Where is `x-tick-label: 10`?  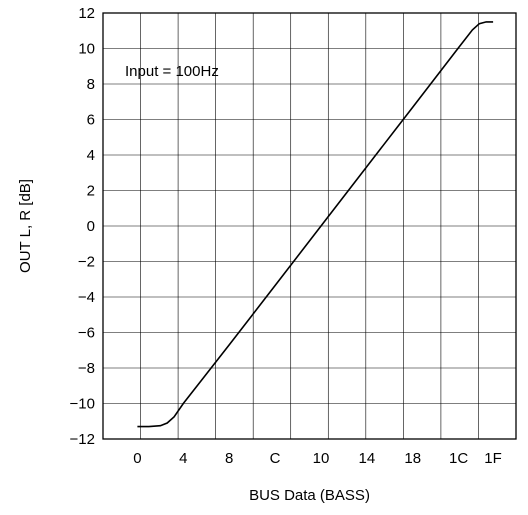 x-tick-label: 10 is located at coordinates (321, 458).